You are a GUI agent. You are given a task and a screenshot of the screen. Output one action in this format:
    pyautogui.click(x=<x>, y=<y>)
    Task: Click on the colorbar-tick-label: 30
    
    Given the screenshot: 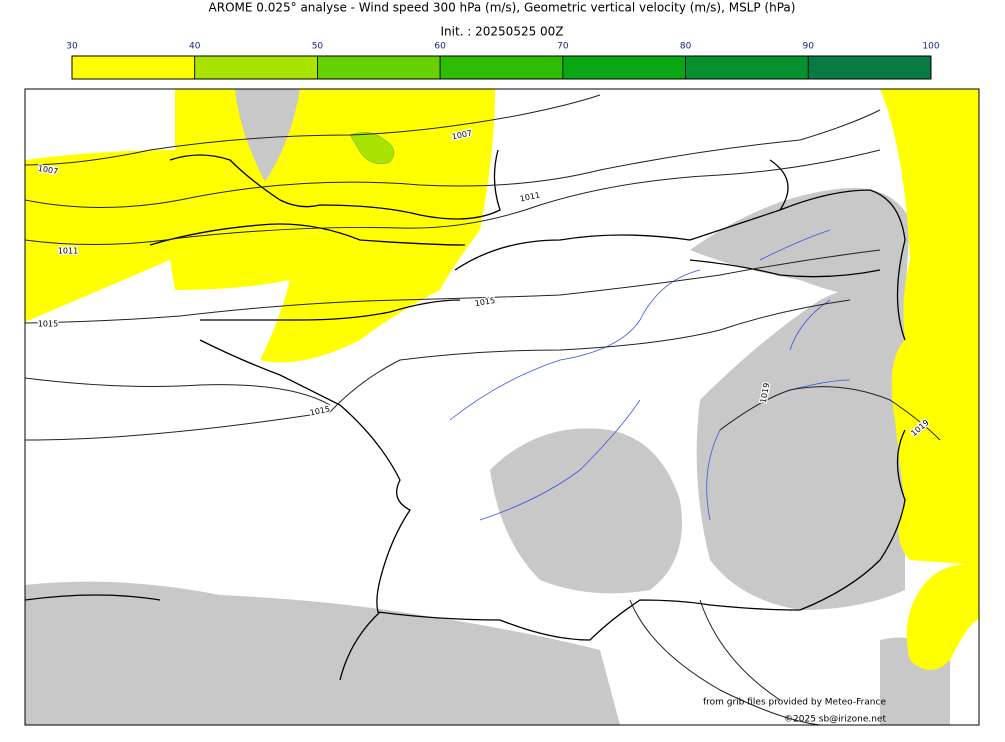 What is the action you would take?
    pyautogui.click(x=72, y=47)
    